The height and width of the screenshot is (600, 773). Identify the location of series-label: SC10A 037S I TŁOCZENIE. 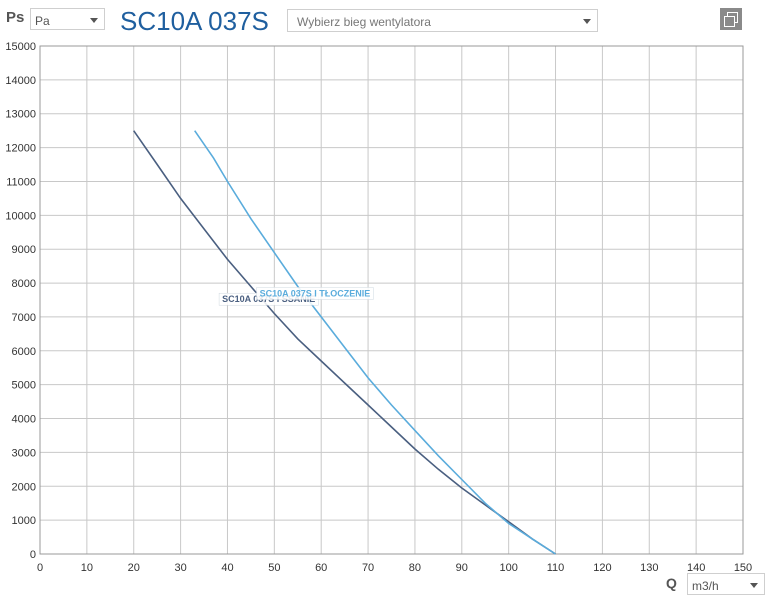
(315, 293).